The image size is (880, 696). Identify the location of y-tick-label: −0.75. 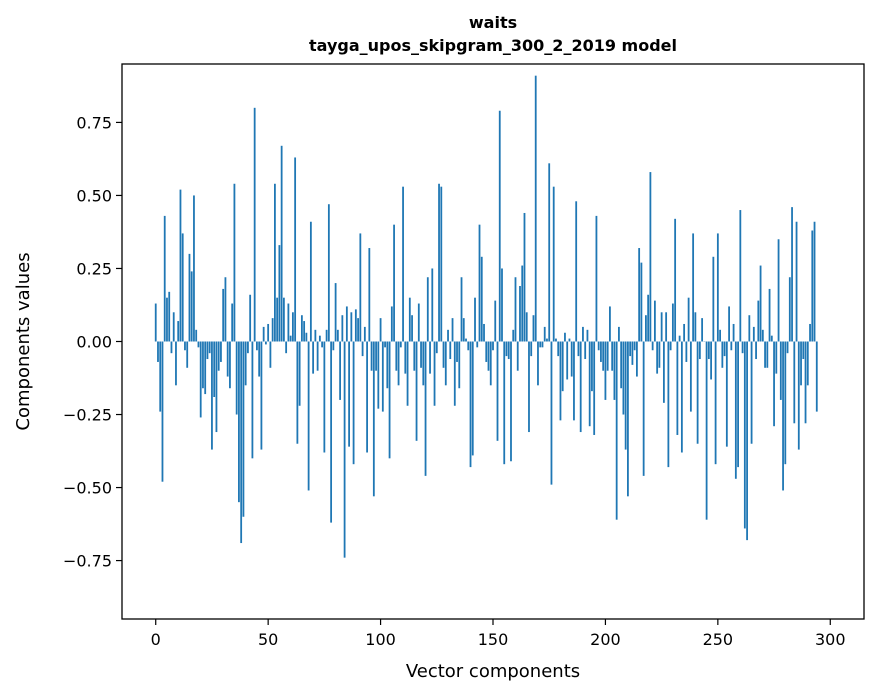
(87, 561).